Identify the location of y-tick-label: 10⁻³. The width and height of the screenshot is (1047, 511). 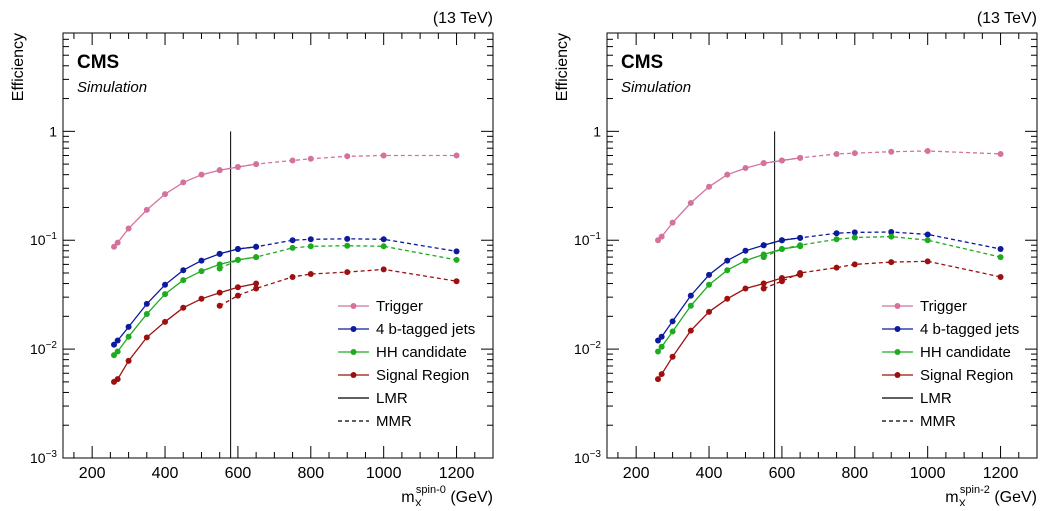
(43, 457).